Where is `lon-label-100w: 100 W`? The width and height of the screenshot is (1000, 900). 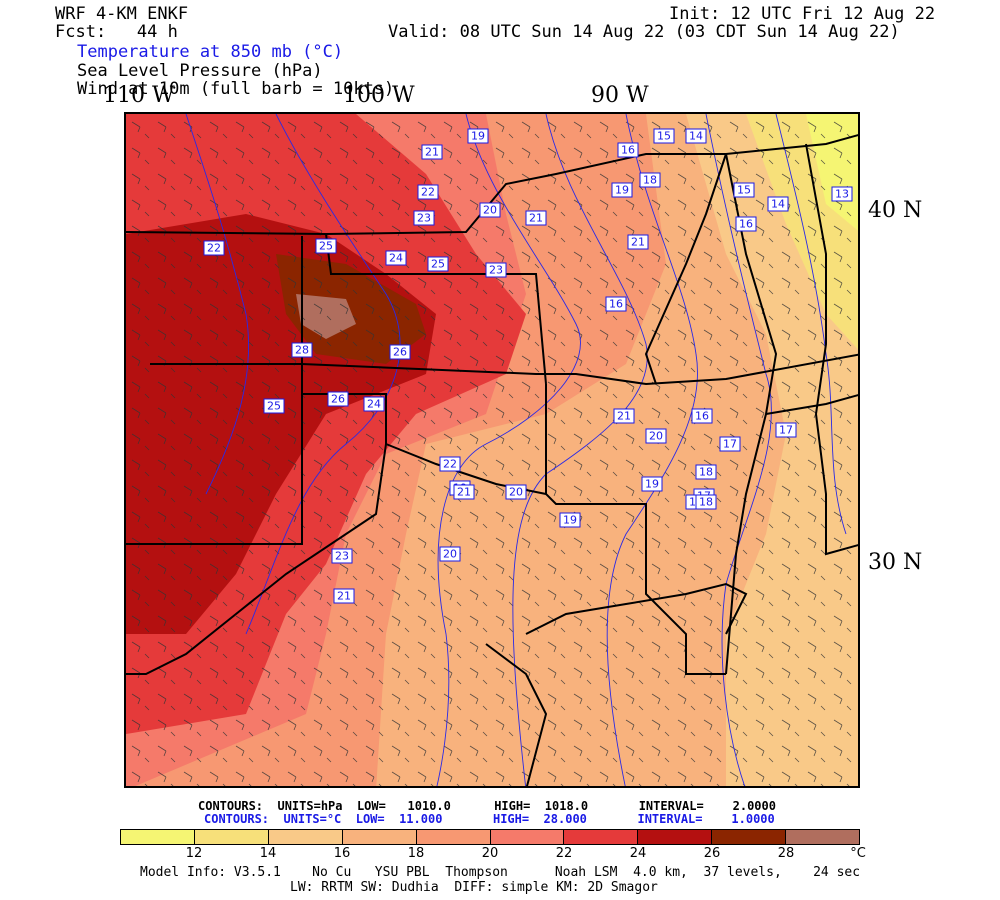 lon-label-100w: 100 W is located at coordinates (379, 95).